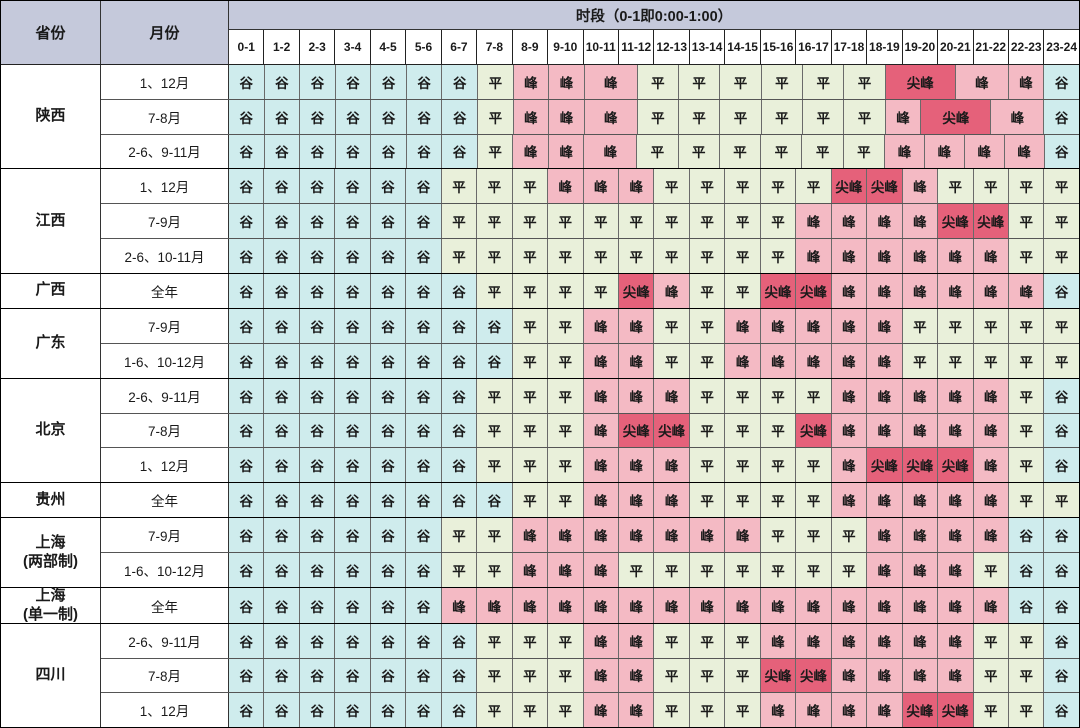 The width and height of the screenshot is (1080, 728). Describe the element at coordinates (654, 465) in the screenshot. I see `period-segments: 谷谷谷谷谷谷谷平平平峰峰峰平平平平峰尖峰 尖峰 尖峰峰平谷` at that location.